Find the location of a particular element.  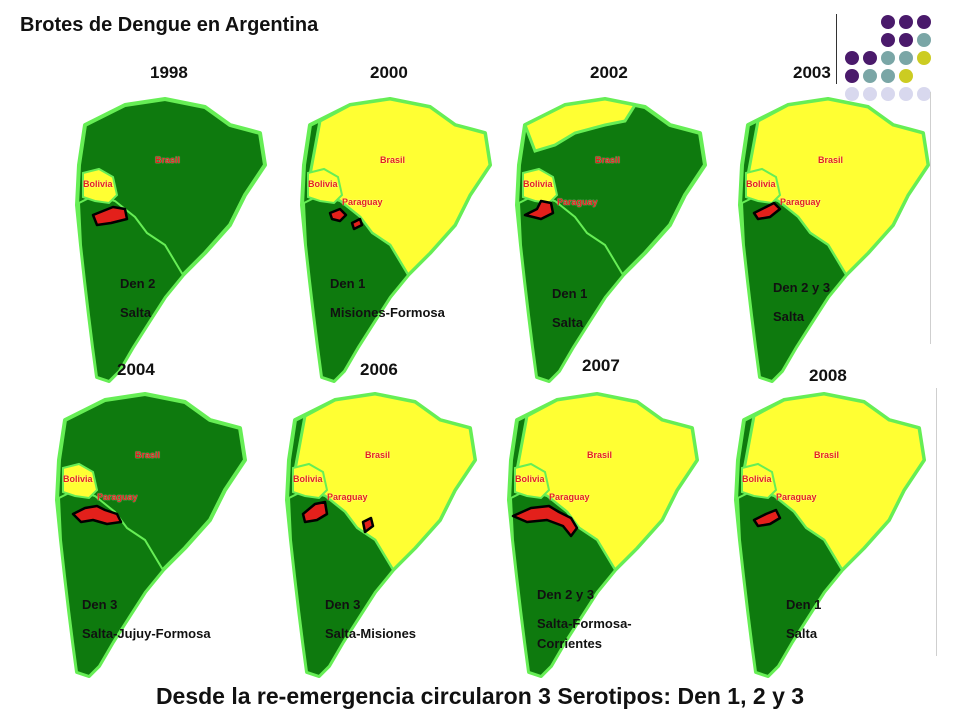

year-label-2002: 2002 is located at coordinates (609, 72).